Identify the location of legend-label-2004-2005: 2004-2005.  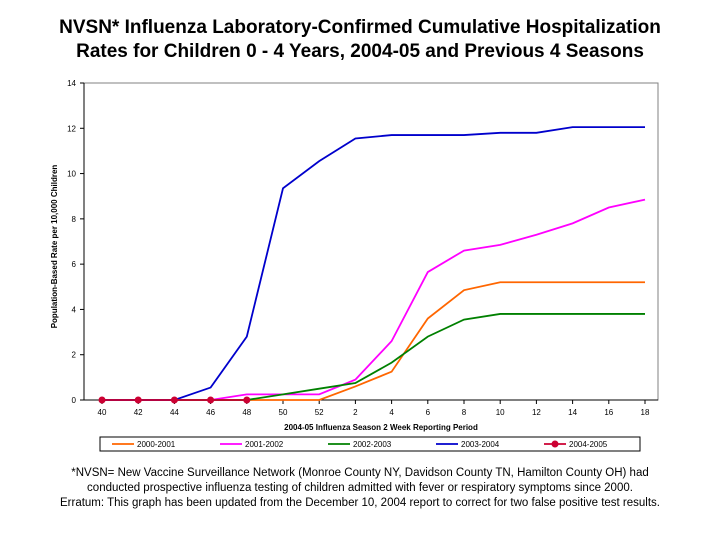
(588, 444).